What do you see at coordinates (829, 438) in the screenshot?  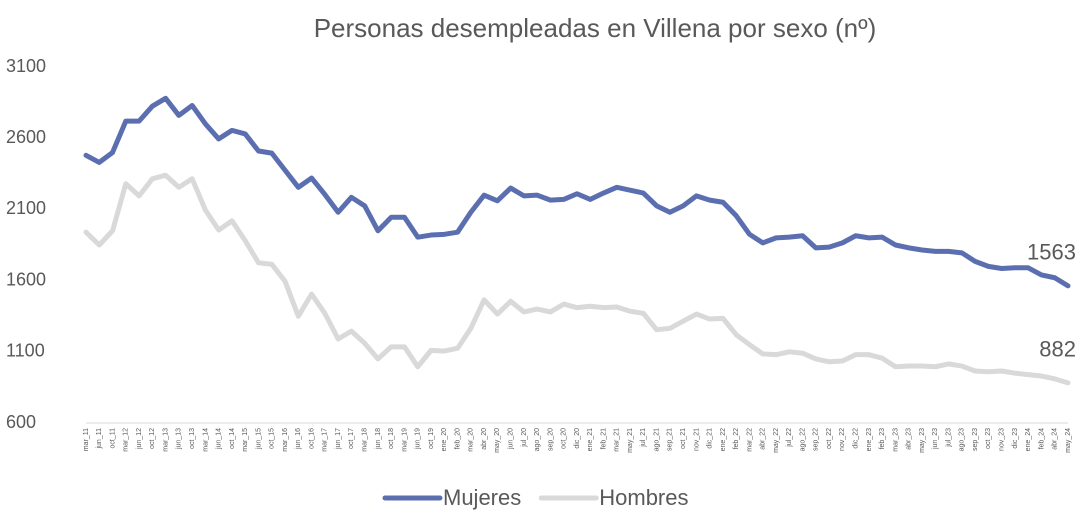 I see `x-tick-label: oct_22` at bounding box center [829, 438].